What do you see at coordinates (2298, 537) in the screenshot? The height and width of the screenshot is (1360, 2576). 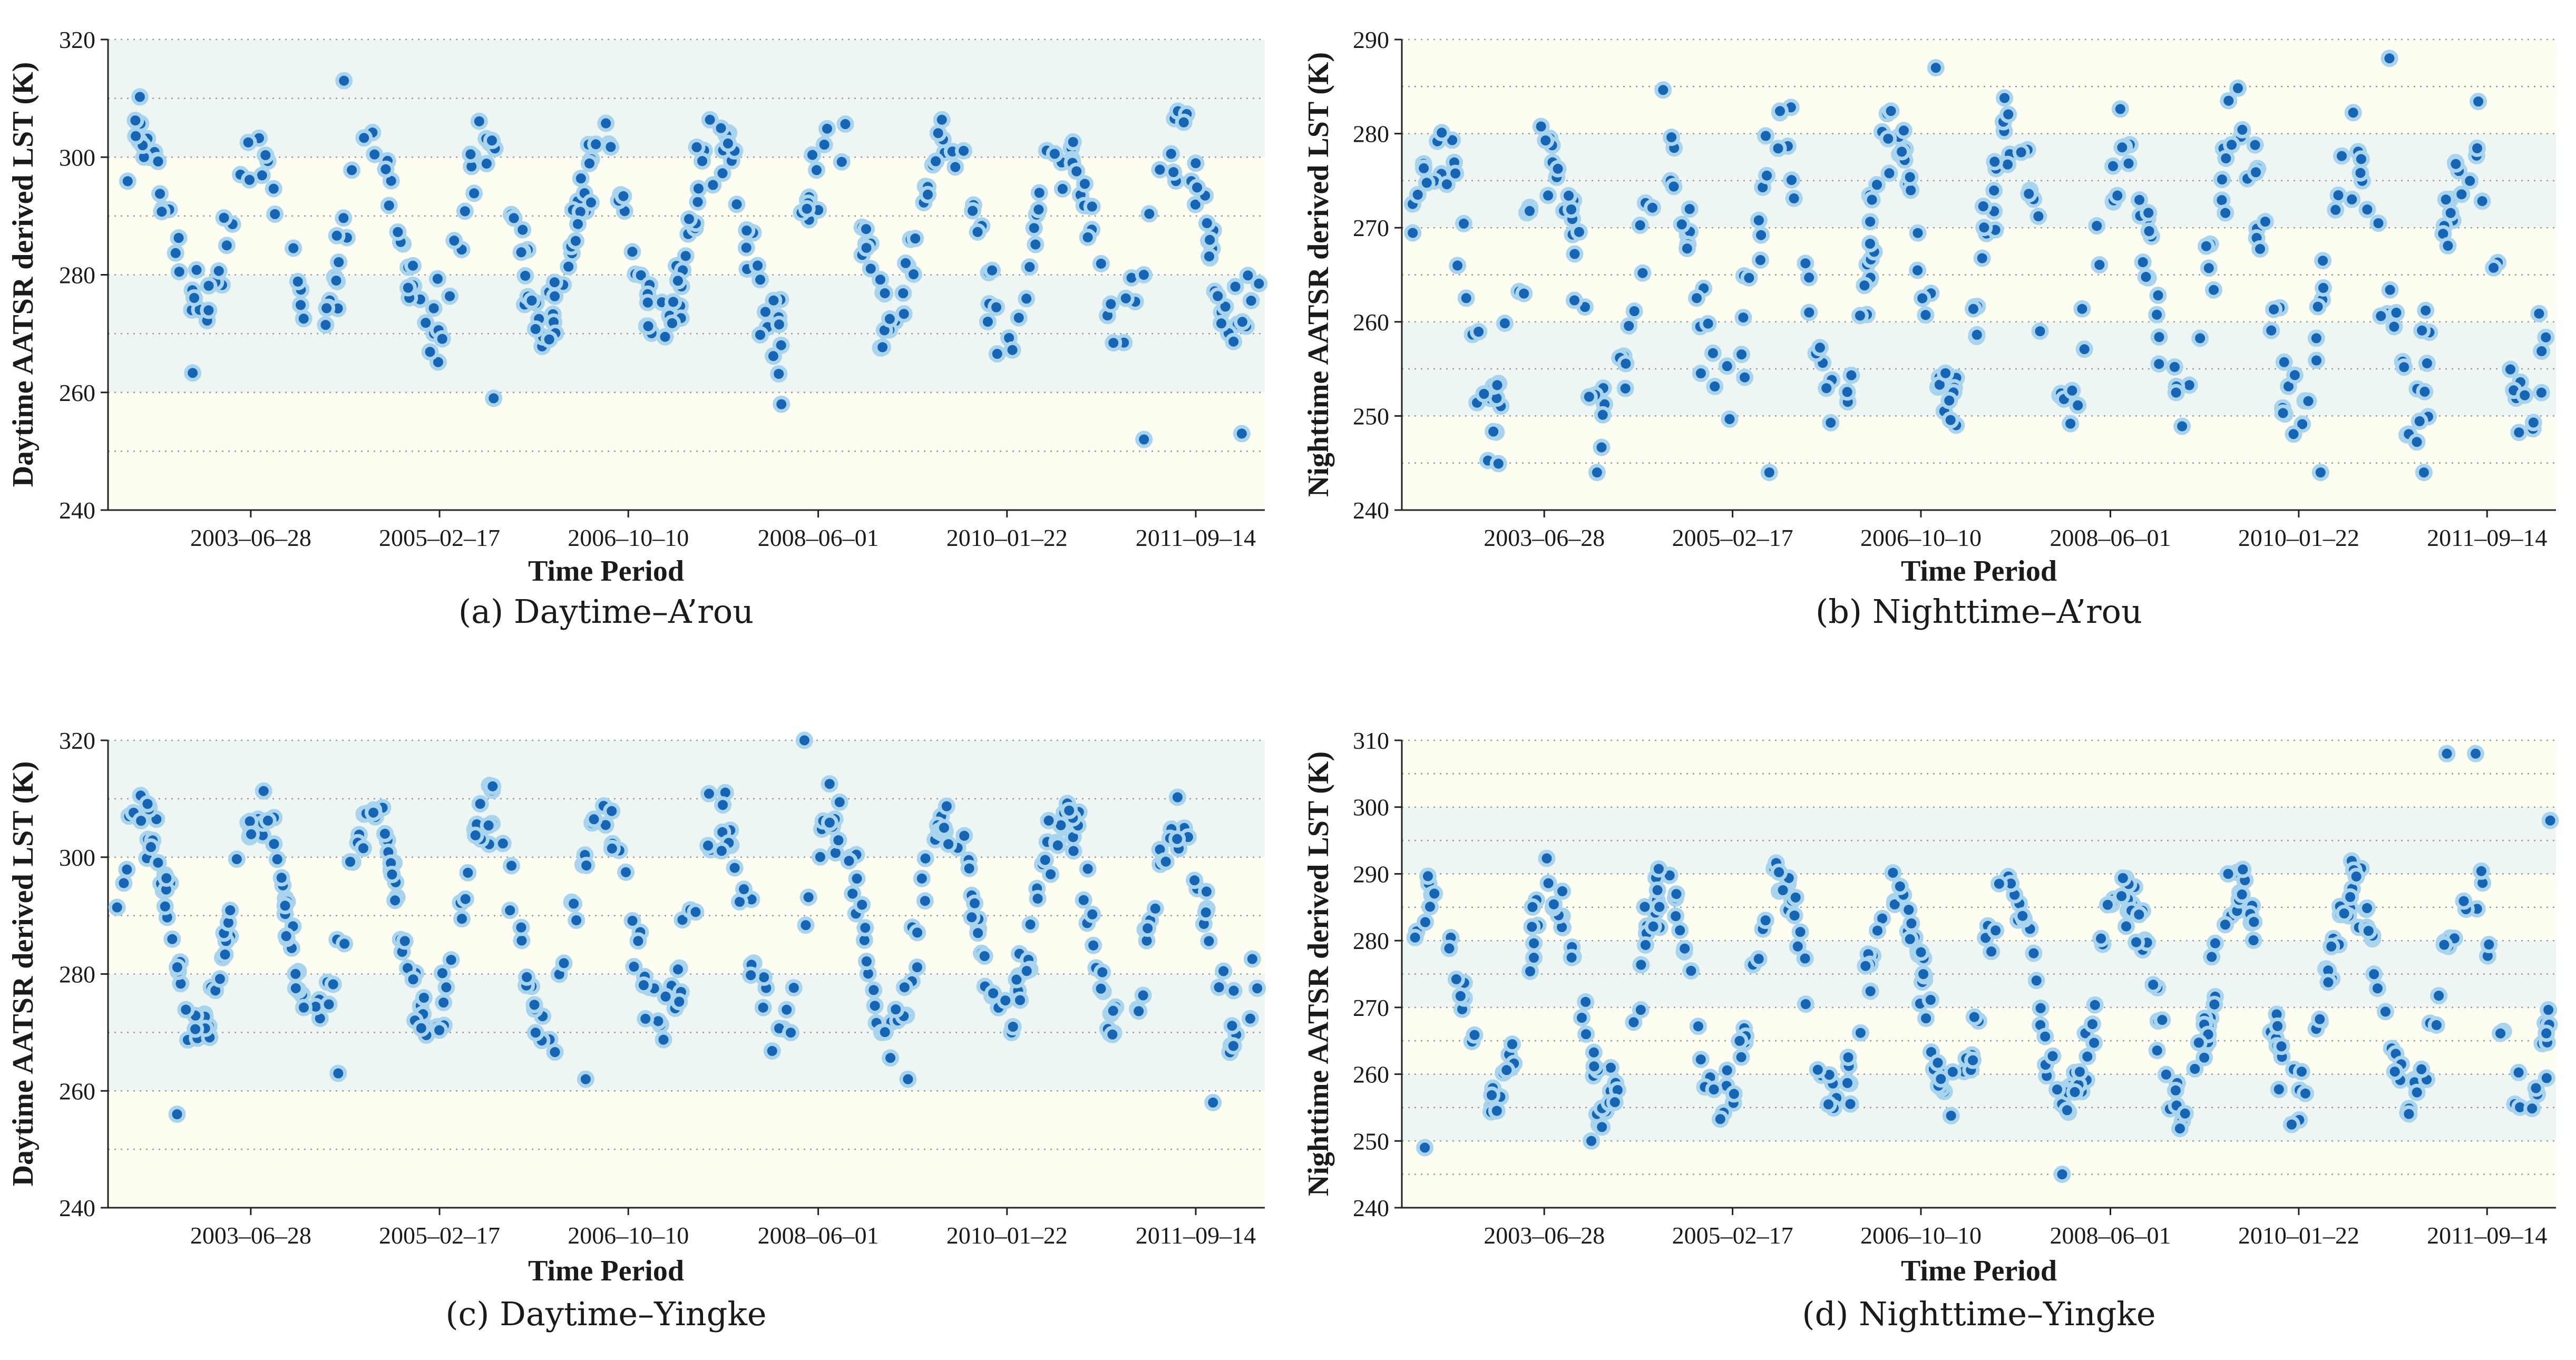 I see `x-tick-label: 2010–01–22` at bounding box center [2298, 537].